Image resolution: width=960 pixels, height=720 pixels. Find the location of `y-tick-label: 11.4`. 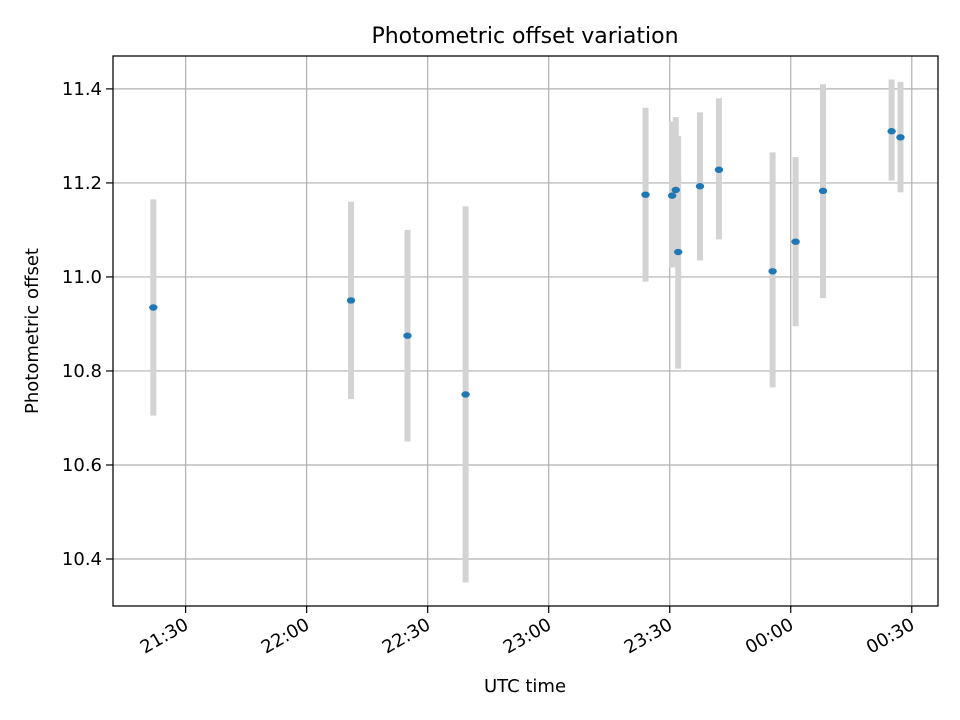

y-tick-label: 11.4 is located at coordinates (82, 89).